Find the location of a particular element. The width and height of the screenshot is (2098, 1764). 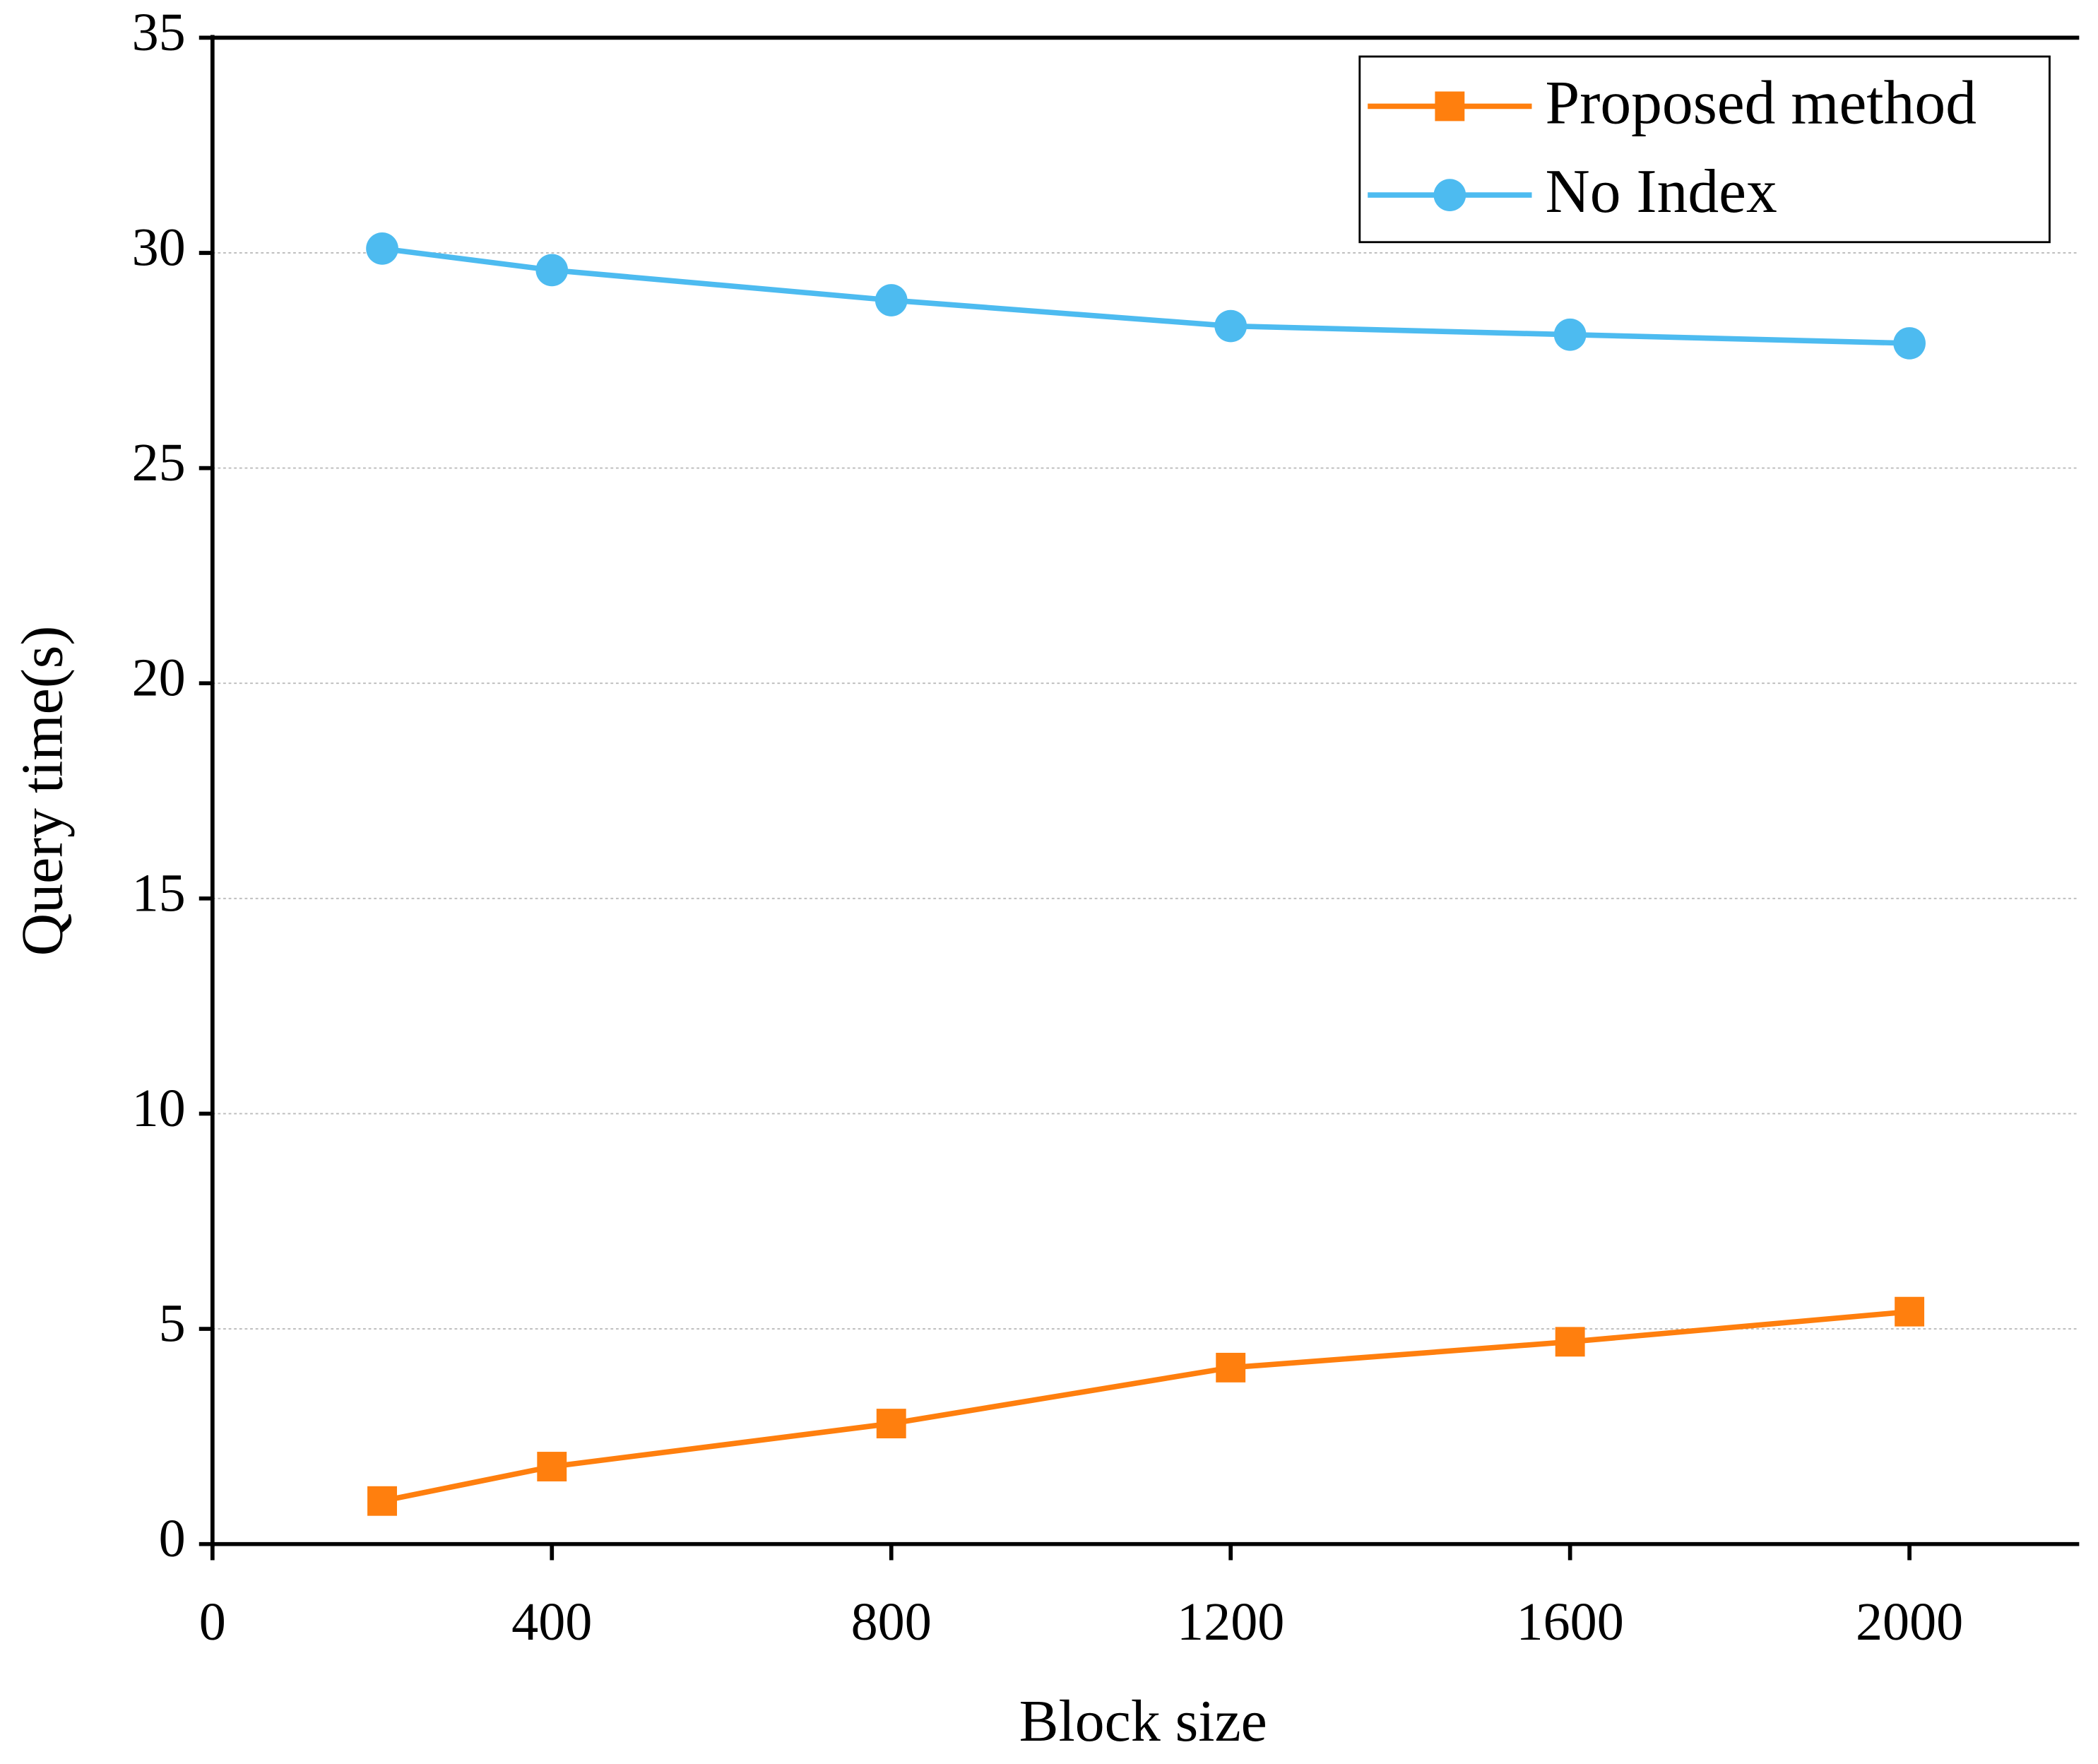

x-tick-label: 1600 is located at coordinates (1570, 1622).